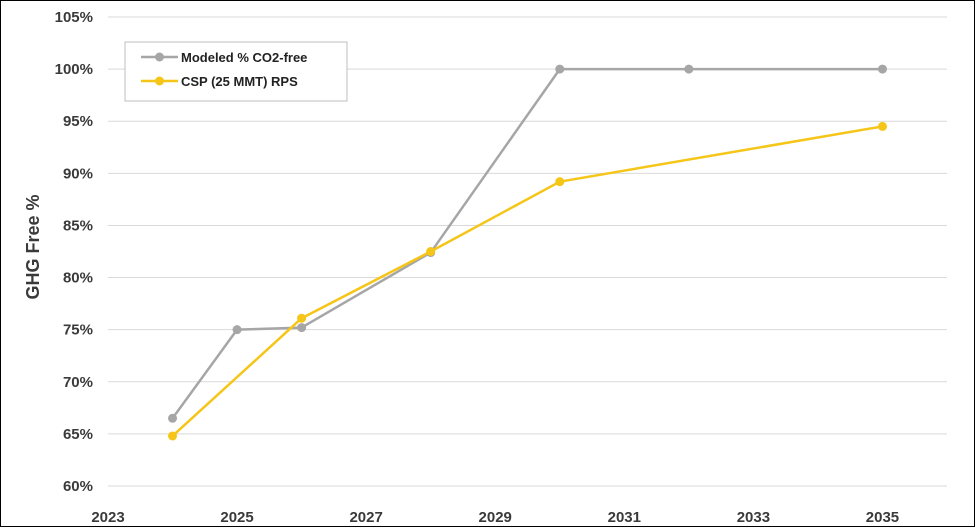 This screenshot has width=975, height=527. What do you see at coordinates (753, 517) in the screenshot?
I see `x-tick-label: 2033` at bounding box center [753, 517].